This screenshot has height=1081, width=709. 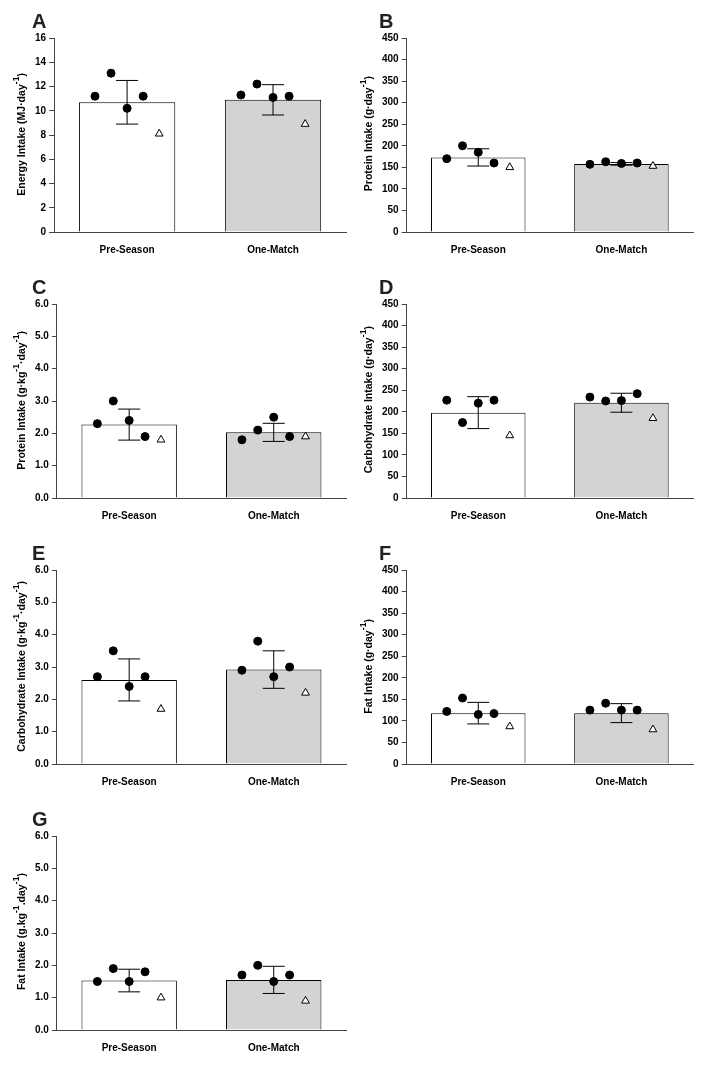 What do you see at coordinates (43, 158) in the screenshot?
I see `y-tick-label: 6` at bounding box center [43, 158].